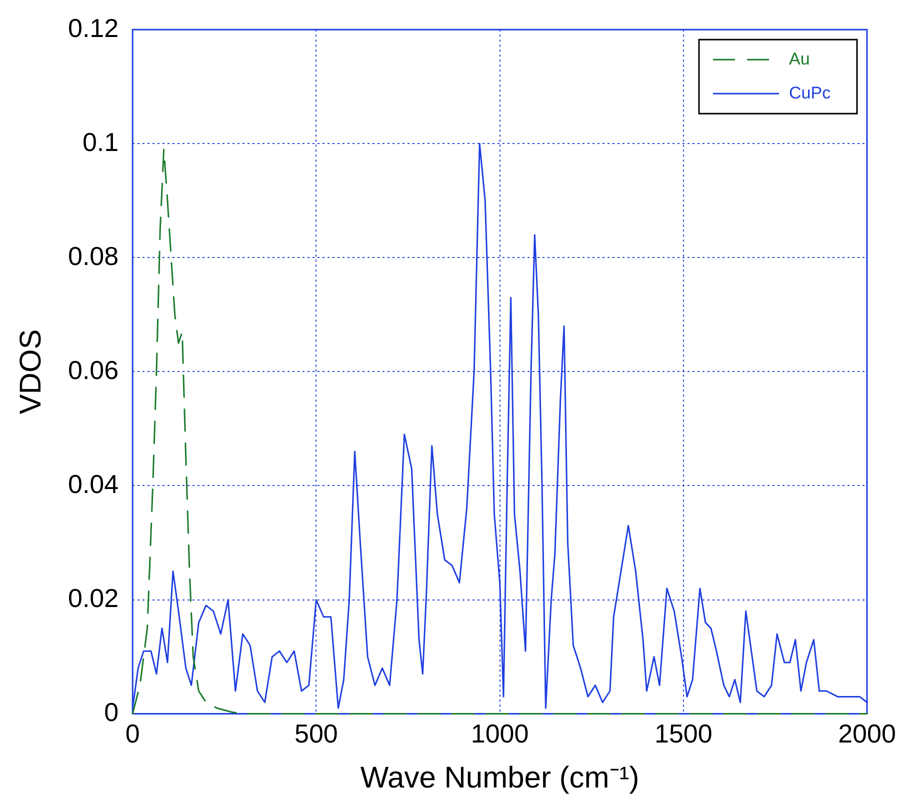  Describe the element at coordinates (799, 58) in the screenshot. I see `legend-label: Au` at that location.